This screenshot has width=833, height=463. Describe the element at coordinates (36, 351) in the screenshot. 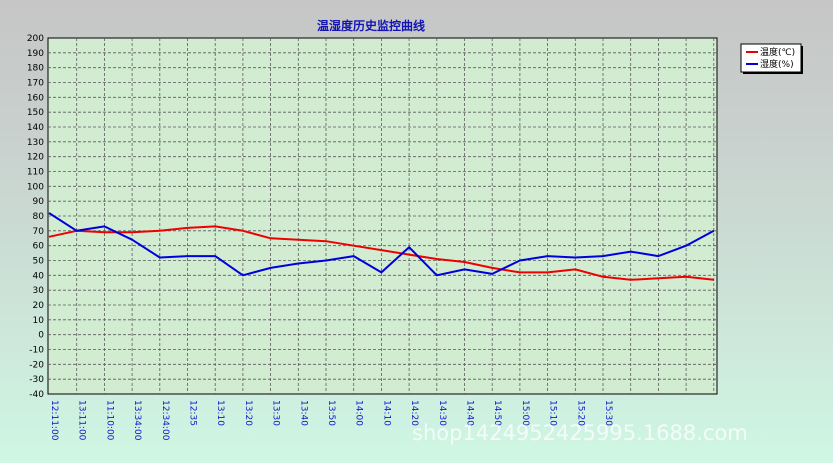

I see `y-tick-label: -10` at that location.